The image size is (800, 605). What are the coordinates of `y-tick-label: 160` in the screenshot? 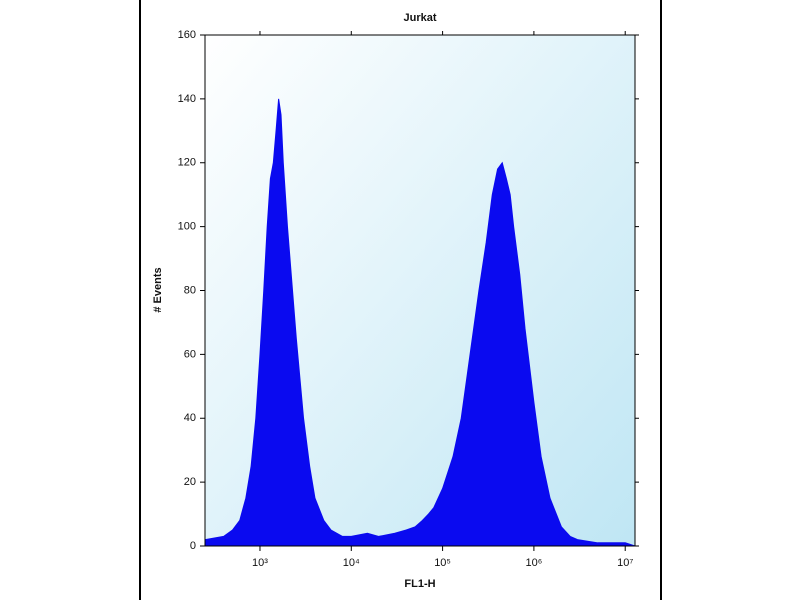 It's located at (187, 35).